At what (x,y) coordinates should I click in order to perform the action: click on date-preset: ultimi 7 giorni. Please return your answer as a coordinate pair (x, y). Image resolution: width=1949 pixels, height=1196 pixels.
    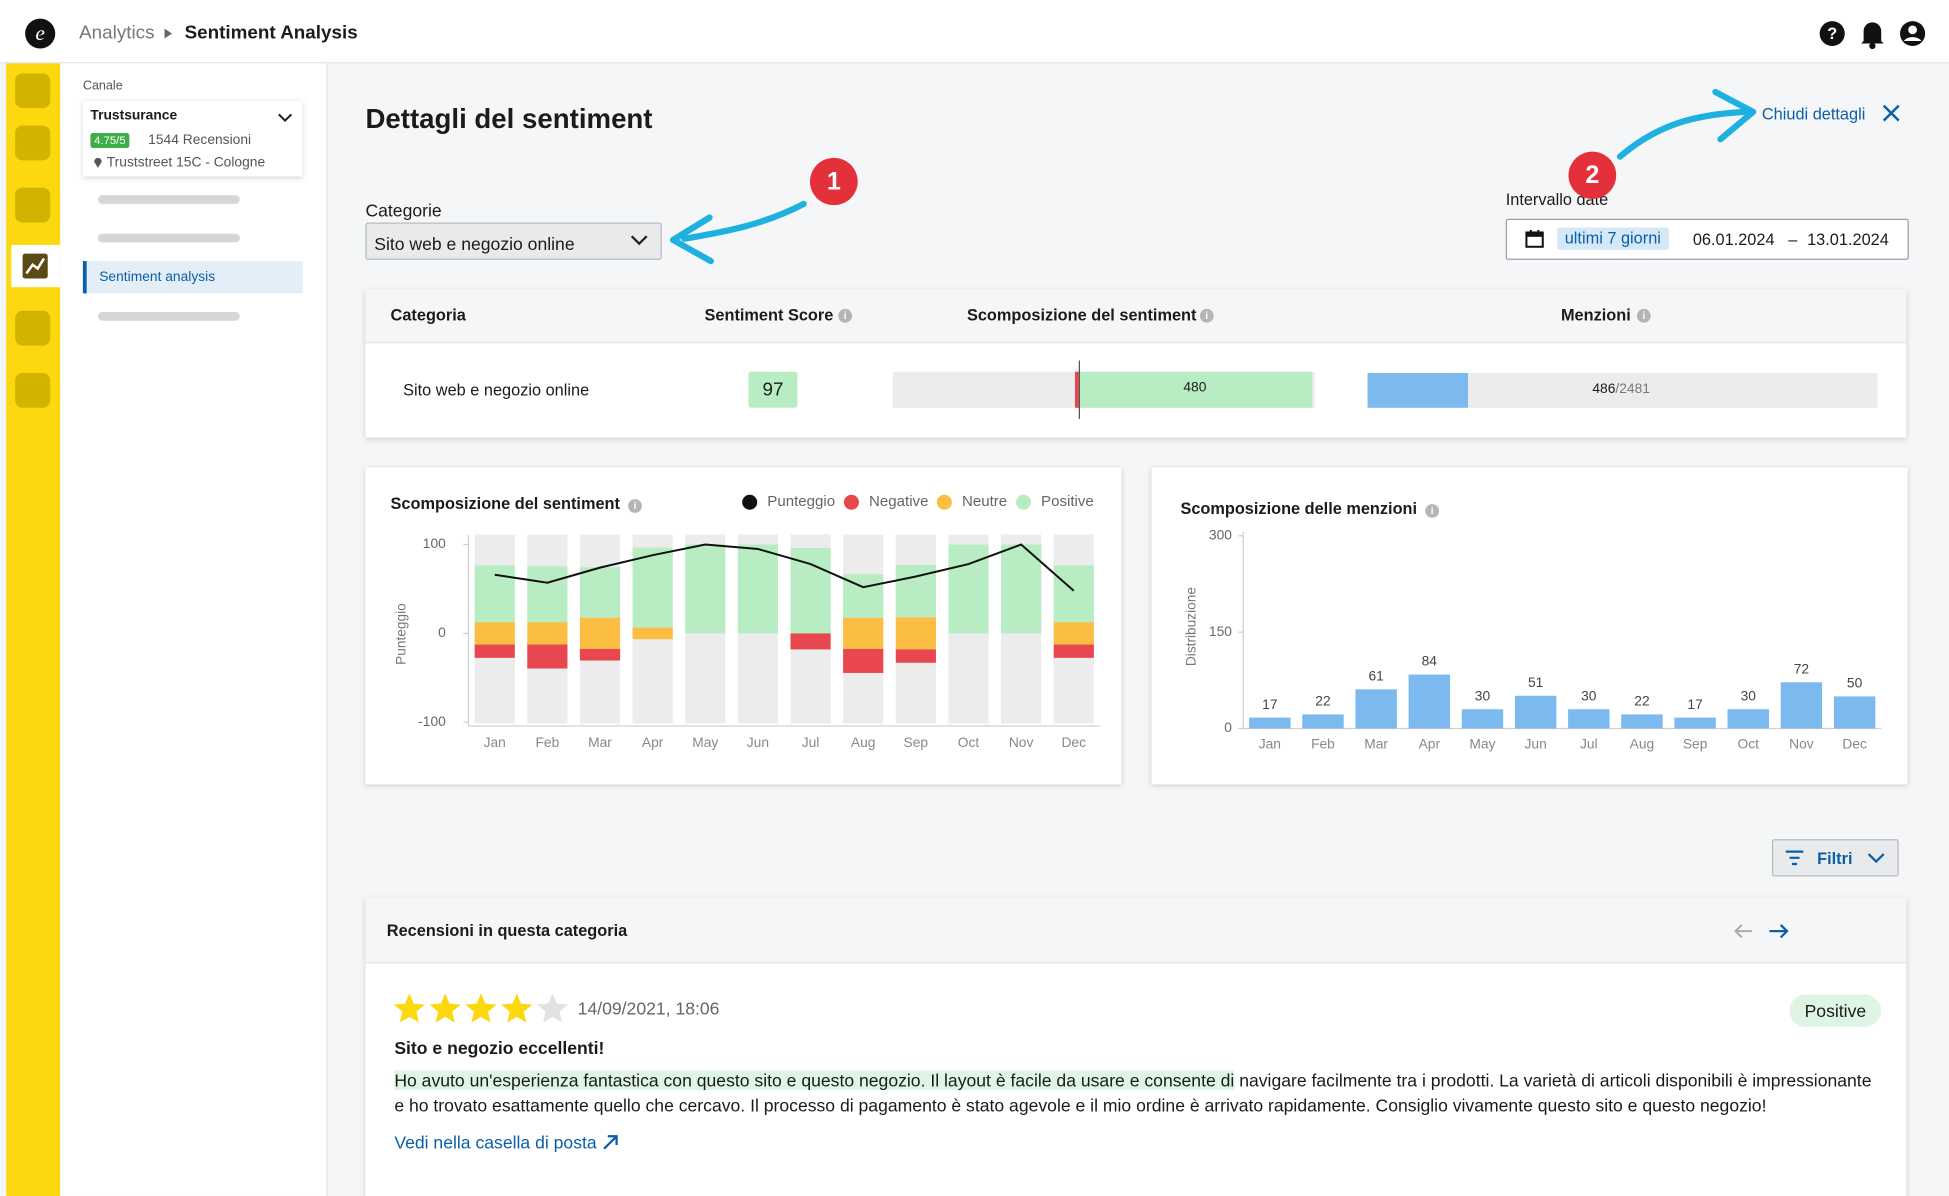
    Looking at the image, I should click on (1613, 238).